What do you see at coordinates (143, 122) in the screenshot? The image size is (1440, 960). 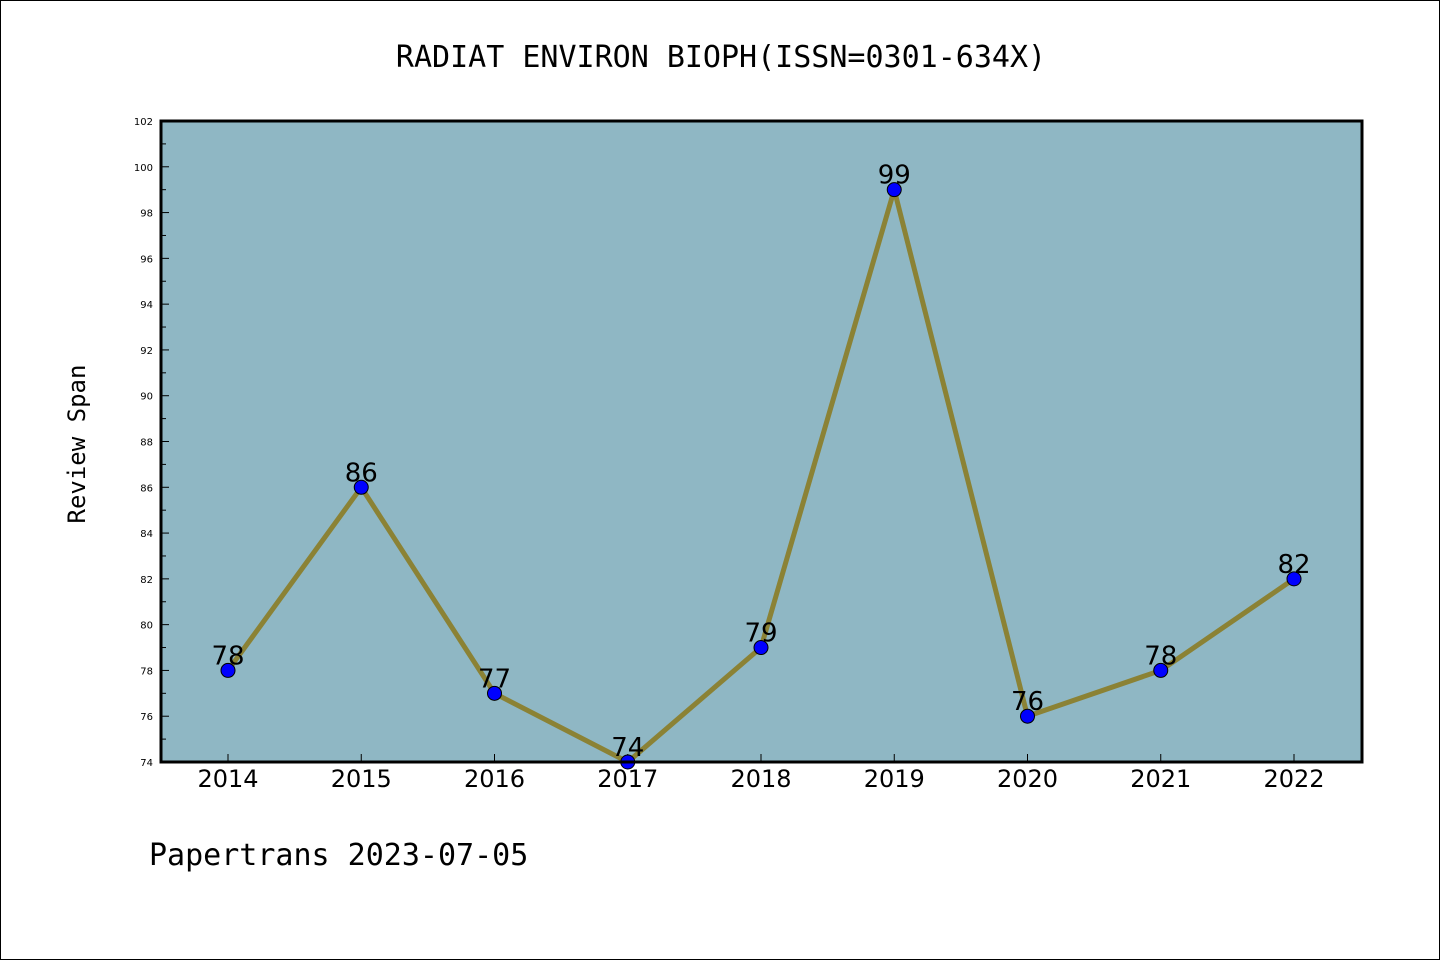 I see `y-tick-label: 102` at bounding box center [143, 122].